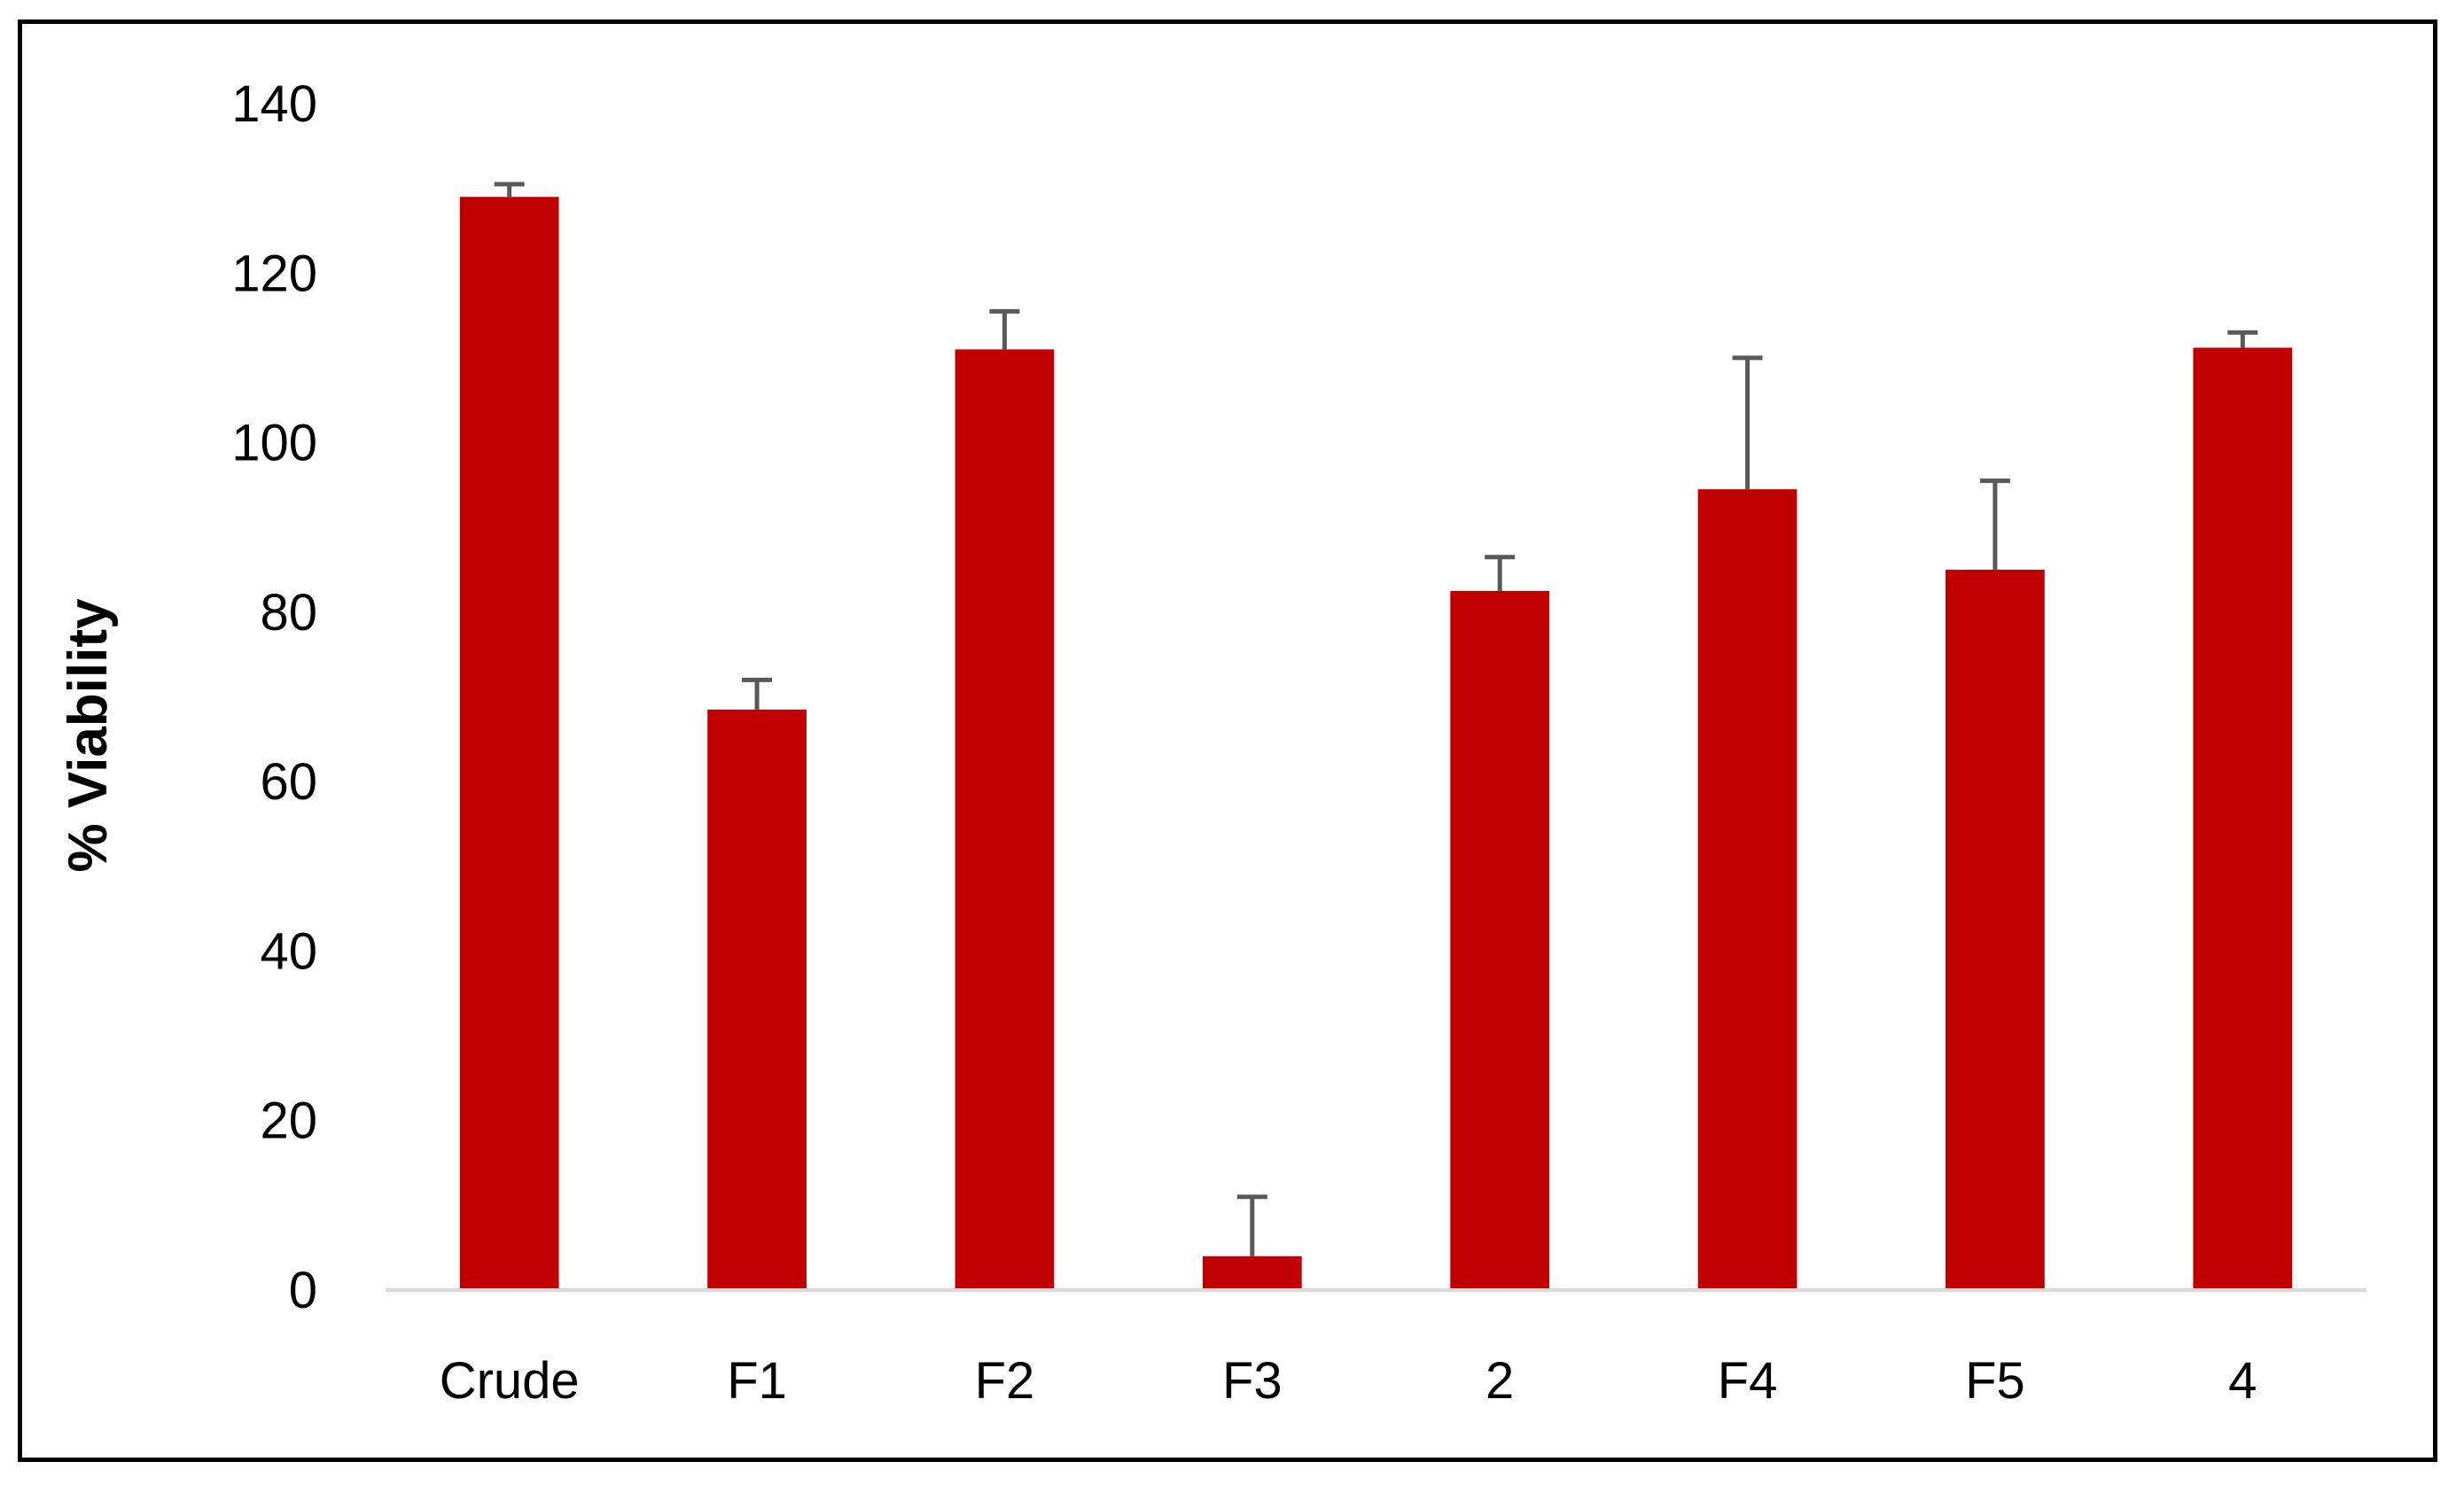  Describe the element at coordinates (757, 1381) in the screenshot. I see `x-tick-label: F1` at that location.